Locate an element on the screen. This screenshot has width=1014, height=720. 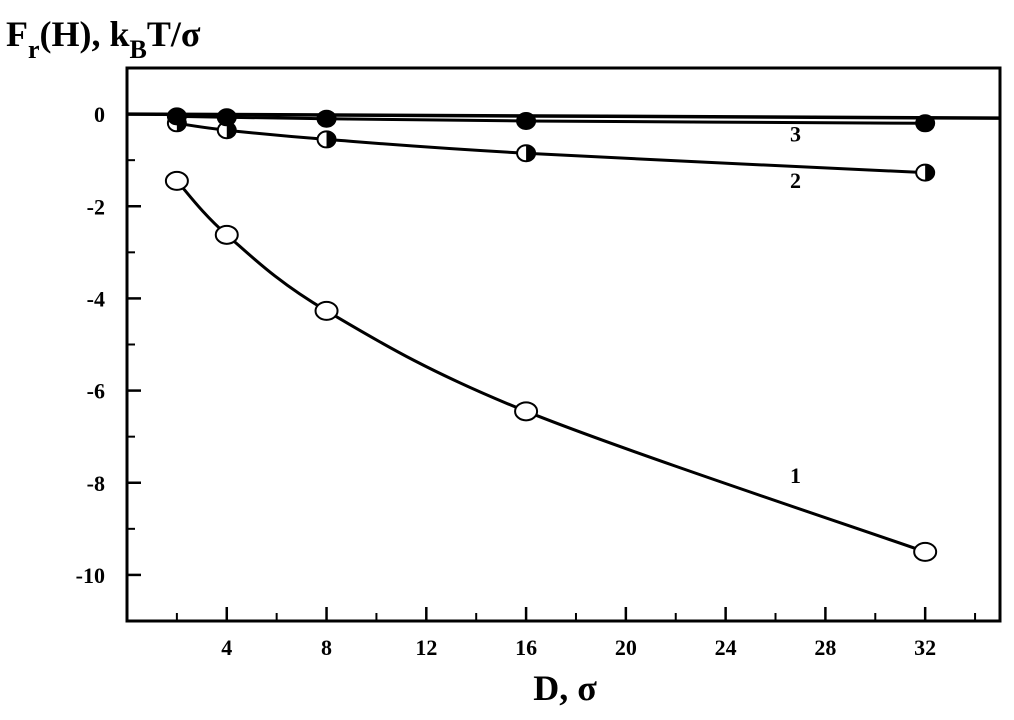
zero-line is located at coordinates (563, 116).